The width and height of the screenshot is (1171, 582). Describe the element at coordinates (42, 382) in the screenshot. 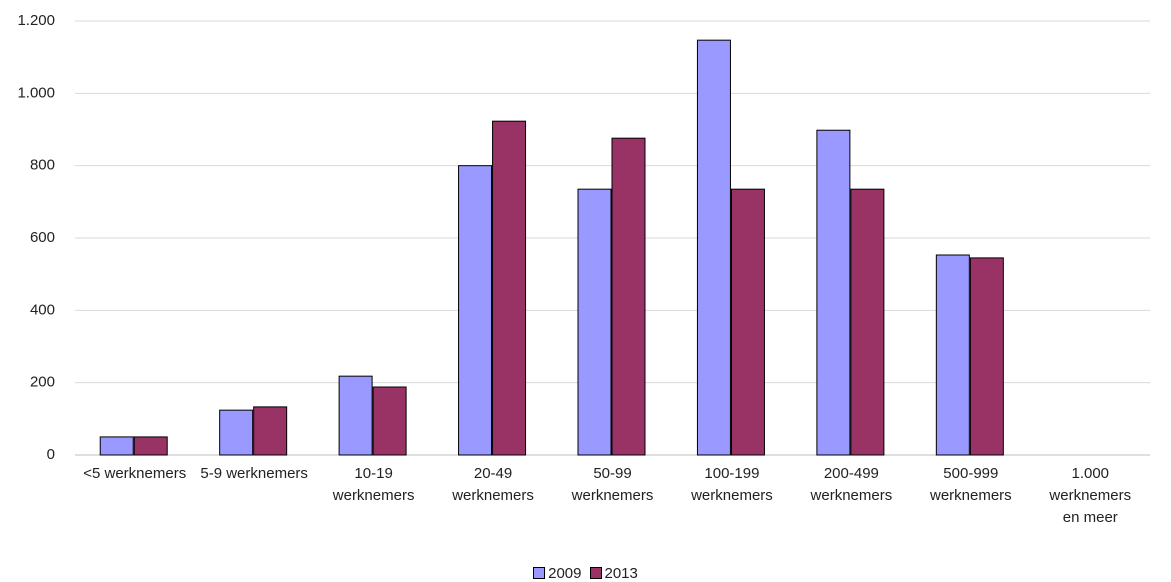

I see `y-tick-label: 200` at that location.